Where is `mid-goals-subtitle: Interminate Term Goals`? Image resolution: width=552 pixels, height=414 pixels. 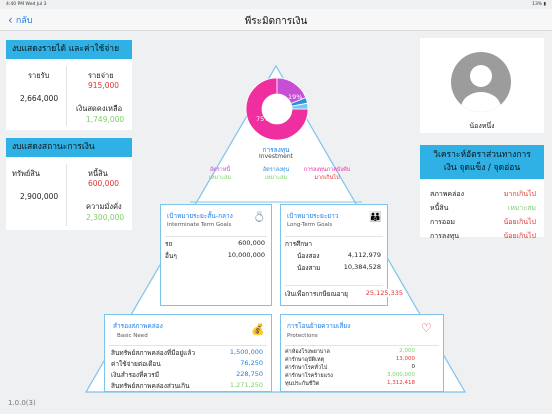 mid-goals-subtitle: Interminate Term Goals is located at coordinates (199, 225).